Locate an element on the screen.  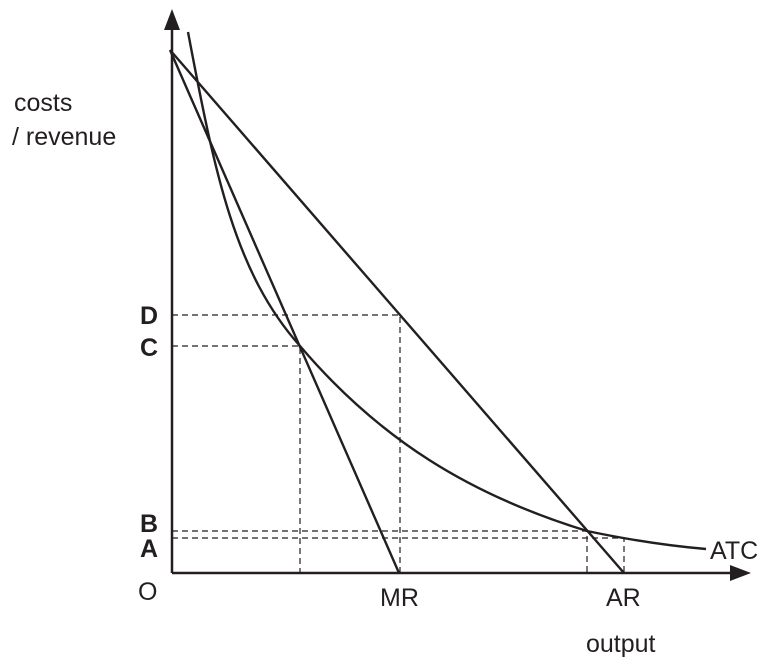
level-label-b: B is located at coordinates (149, 524).